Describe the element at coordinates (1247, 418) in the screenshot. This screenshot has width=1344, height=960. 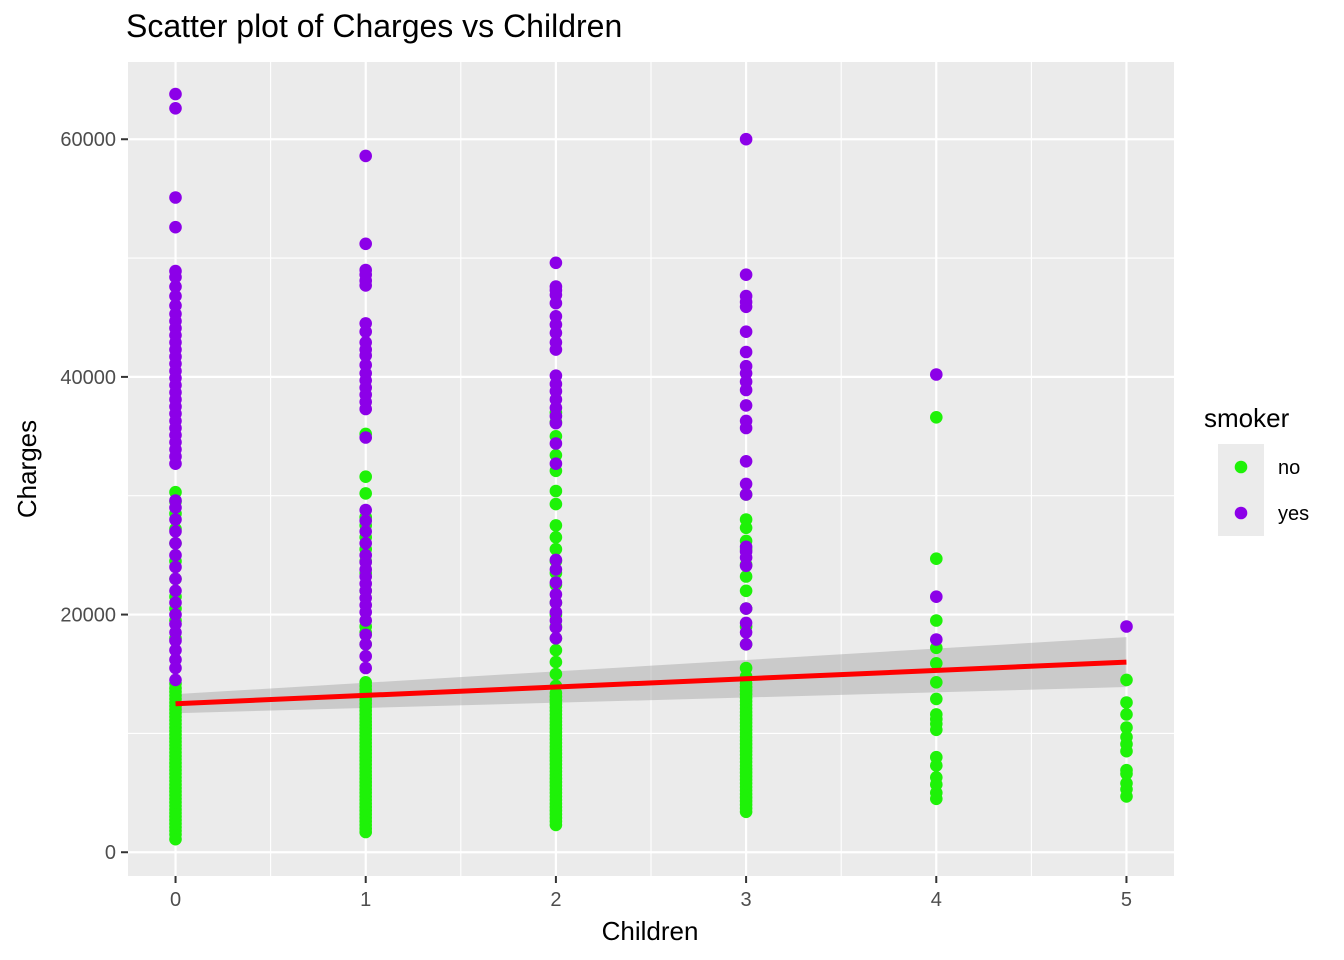
I see `legend-title: smoker` at that location.